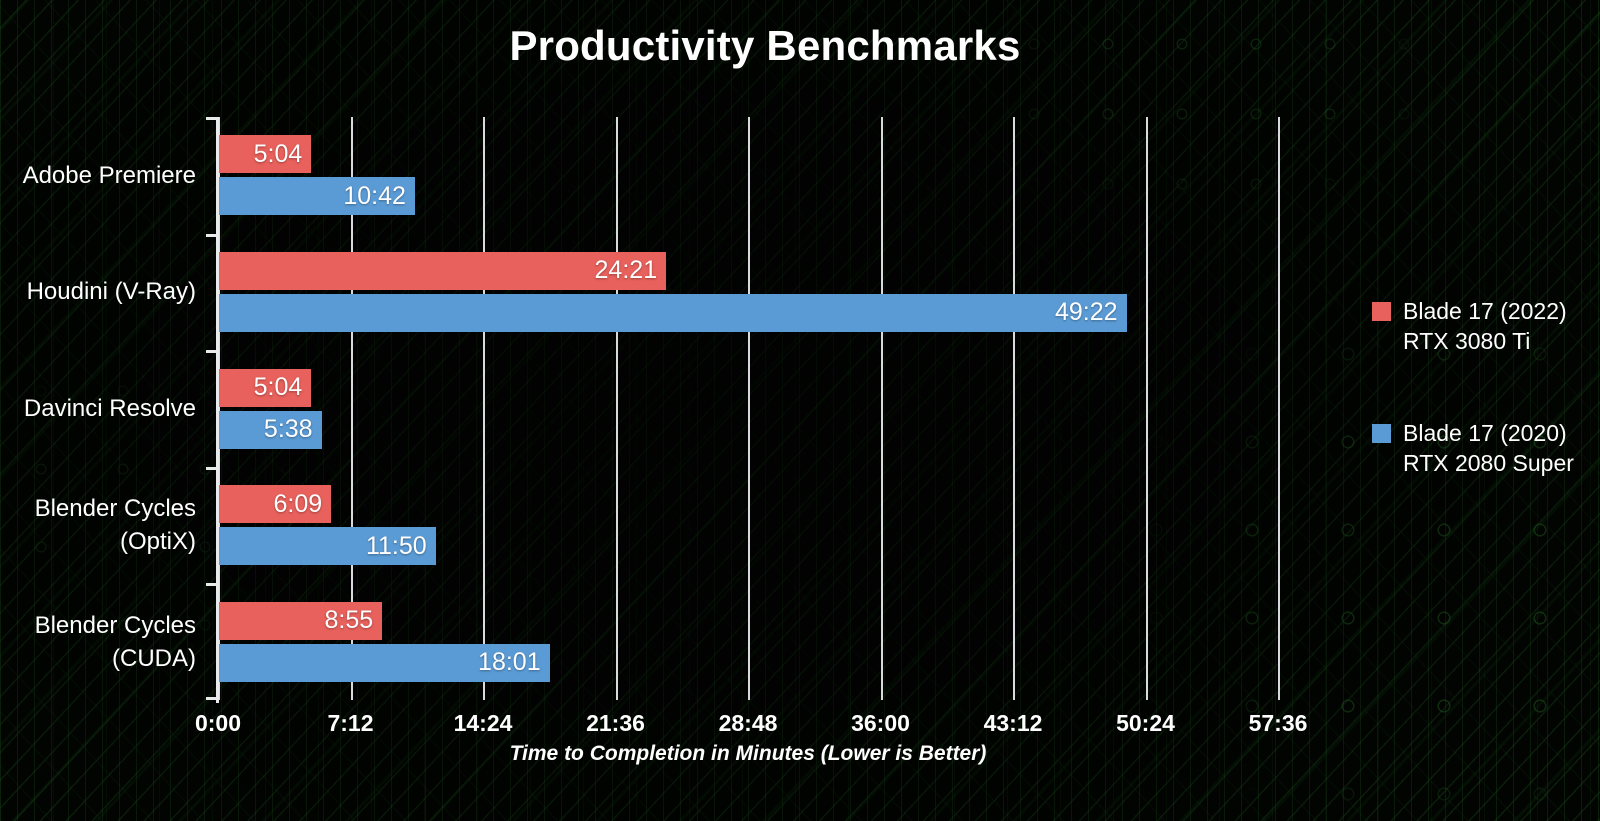 Image resolution: width=1600 pixels, height=821 pixels. Describe the element at coordinates (217, 410) in the screenshot. I see `y-axis-line` at that location.